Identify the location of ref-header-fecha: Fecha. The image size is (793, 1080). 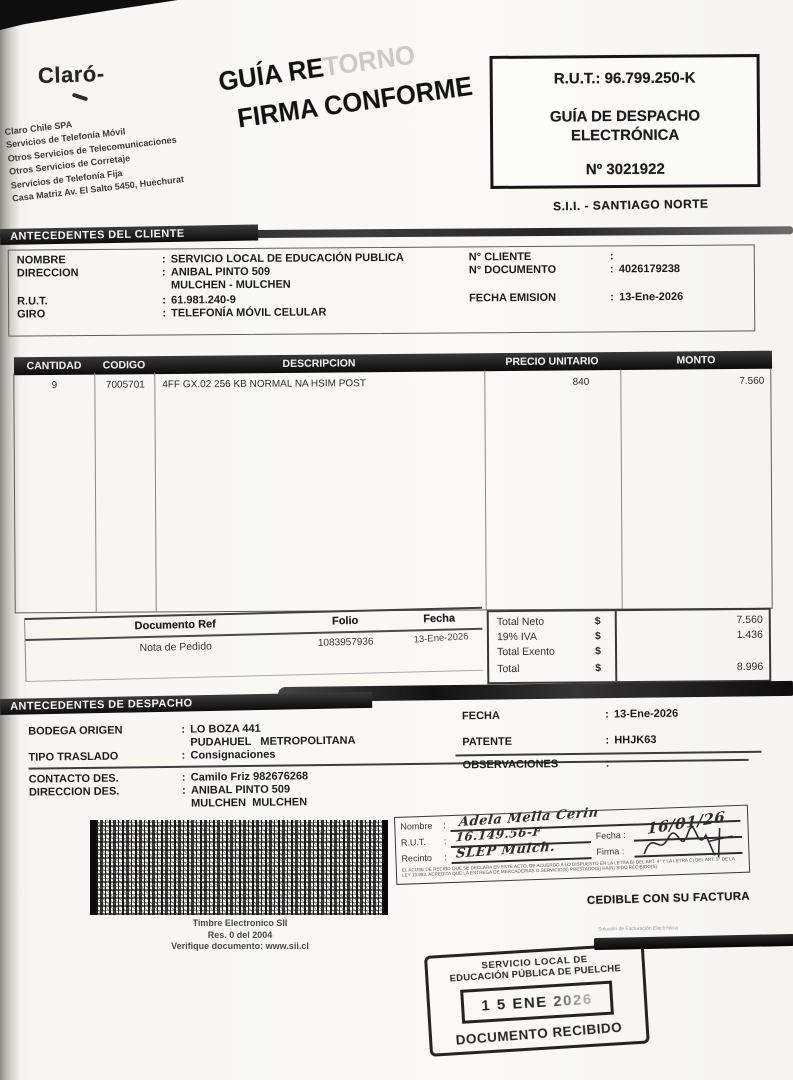
(439, 619).